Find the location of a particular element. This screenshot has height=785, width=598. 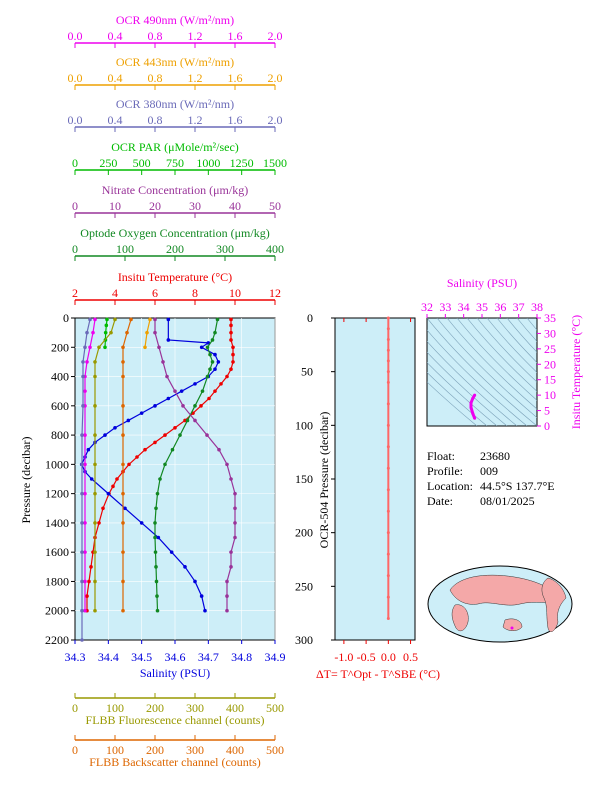

tick-label-pressure: 1400 is located at coordinates (57, 523).